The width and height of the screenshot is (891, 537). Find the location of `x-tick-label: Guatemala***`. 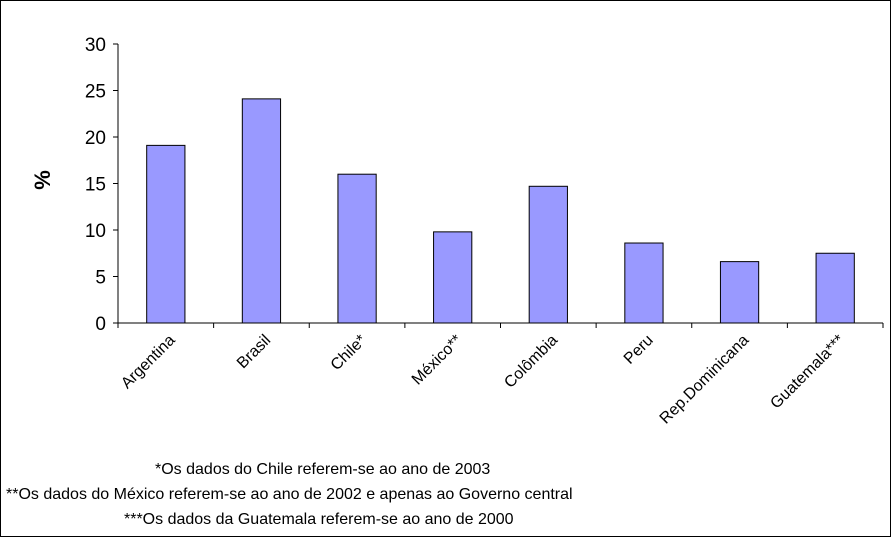

x-tick-label: Guatemala*** is located at coordinates (807, 372).